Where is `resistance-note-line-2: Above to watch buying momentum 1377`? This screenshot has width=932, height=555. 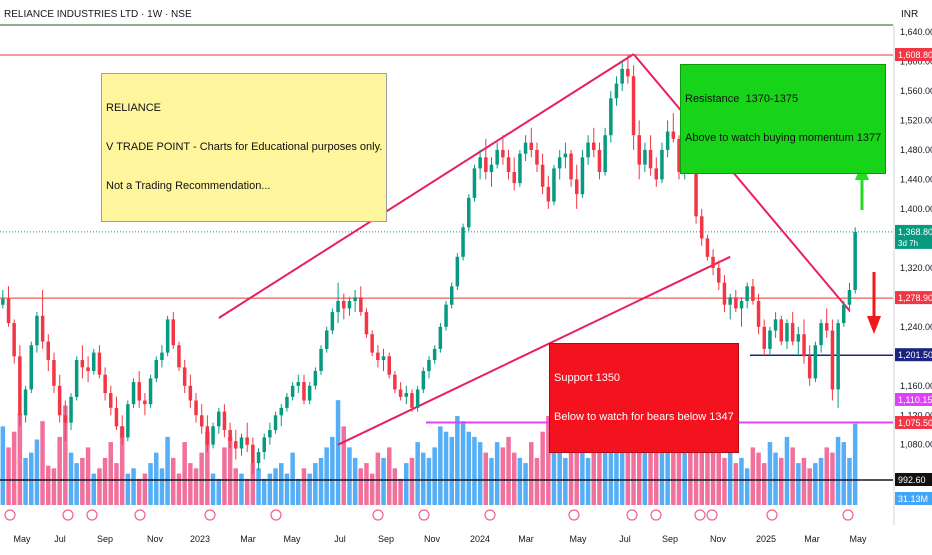 resistance-note-line-2: Above to watch buying momentum 1377 is located at coordinates (783, 138).